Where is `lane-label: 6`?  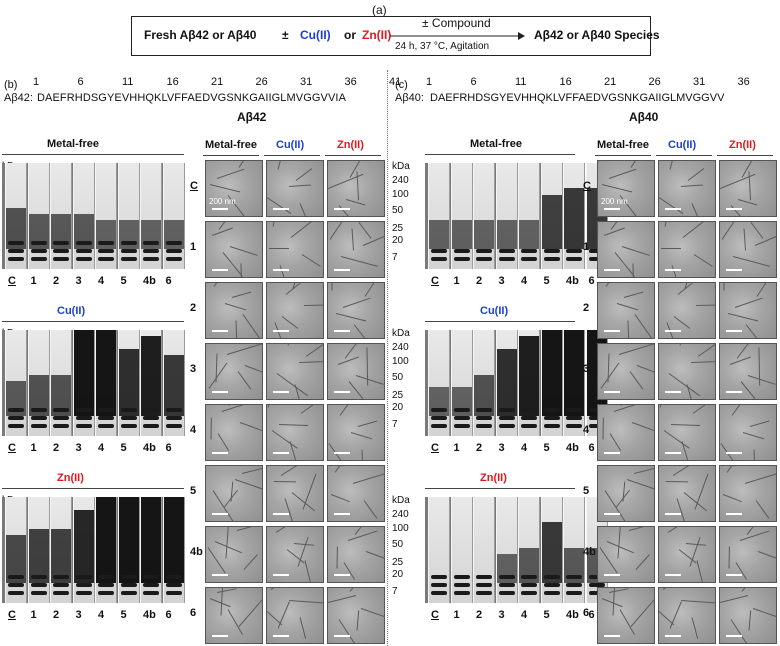 lane-label: 6 is located at coordinates (591, 448).